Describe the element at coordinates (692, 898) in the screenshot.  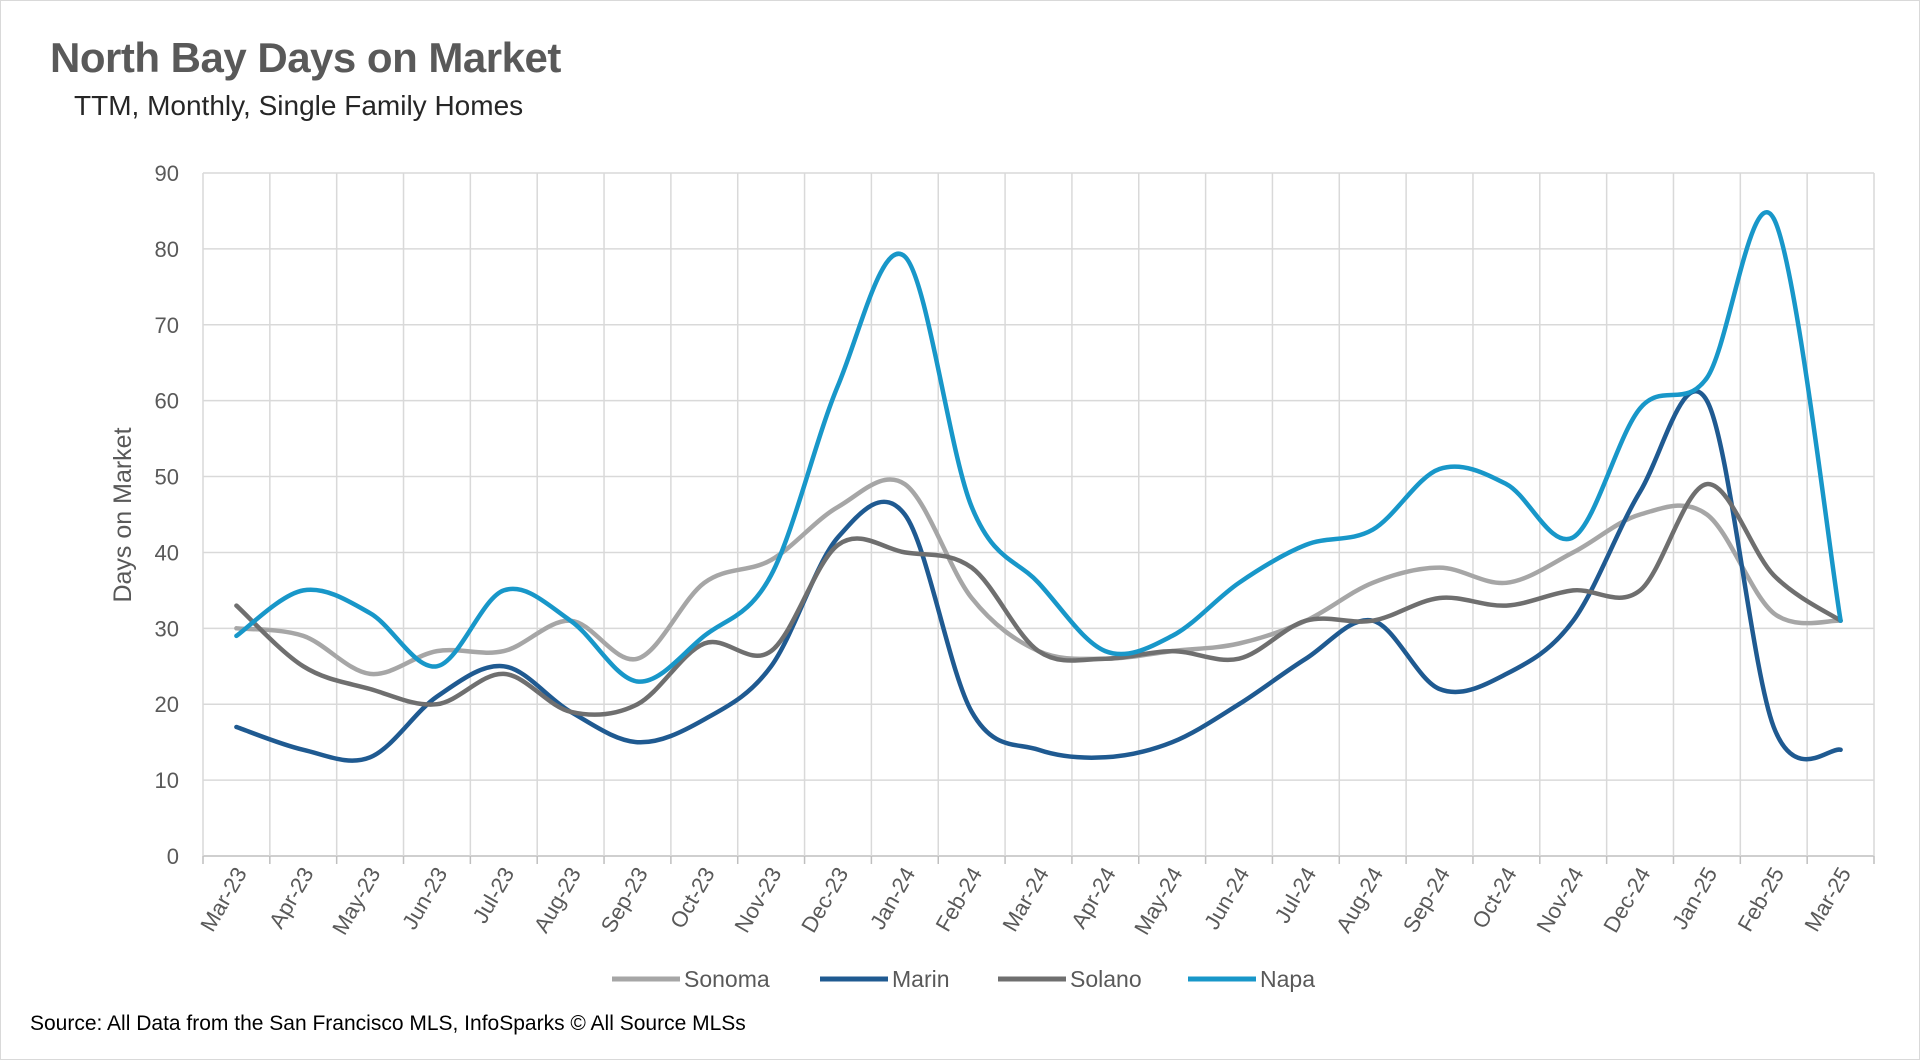
I see `x-tick-label: Oct-23` at that location.